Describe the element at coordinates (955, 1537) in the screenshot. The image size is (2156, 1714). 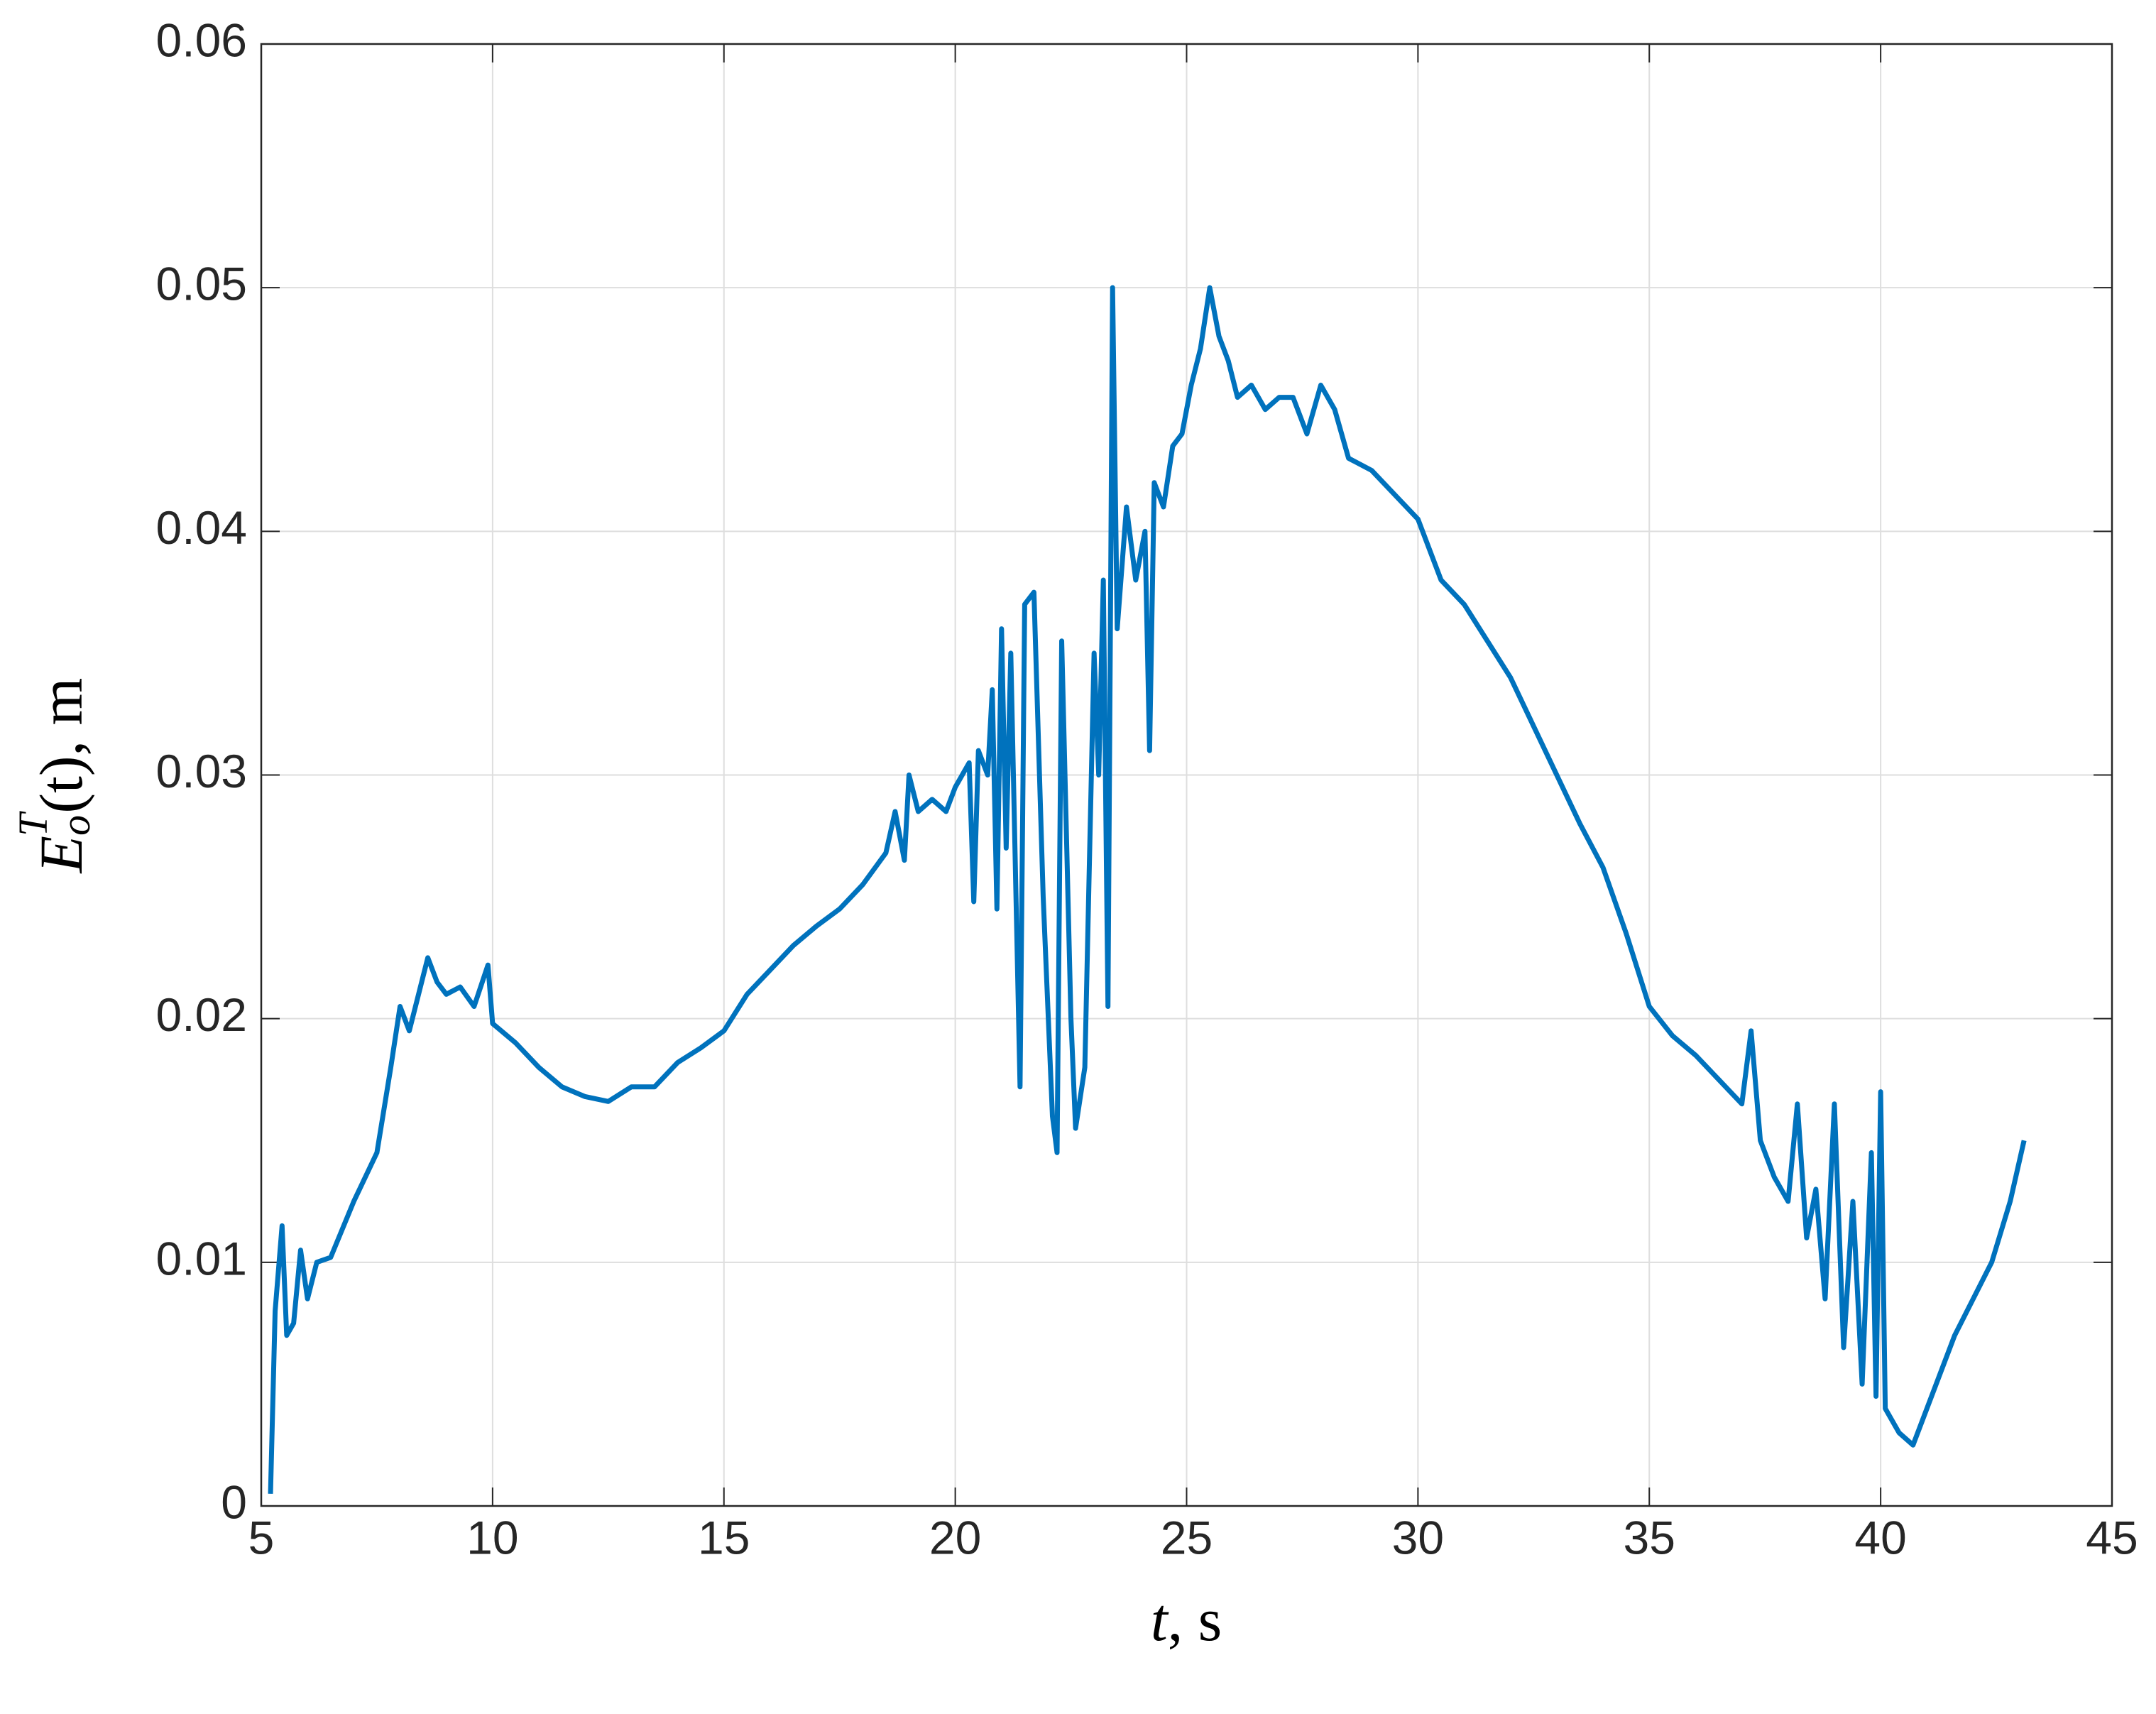
I see `x-tick-label: 20` at that location.